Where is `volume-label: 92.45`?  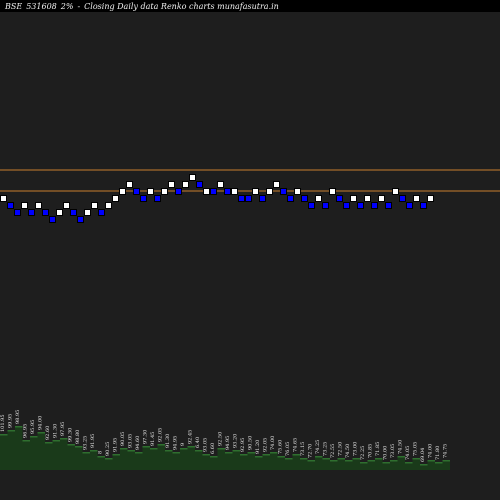 volume-label: 92.45 is located at coordinates (191, 437).